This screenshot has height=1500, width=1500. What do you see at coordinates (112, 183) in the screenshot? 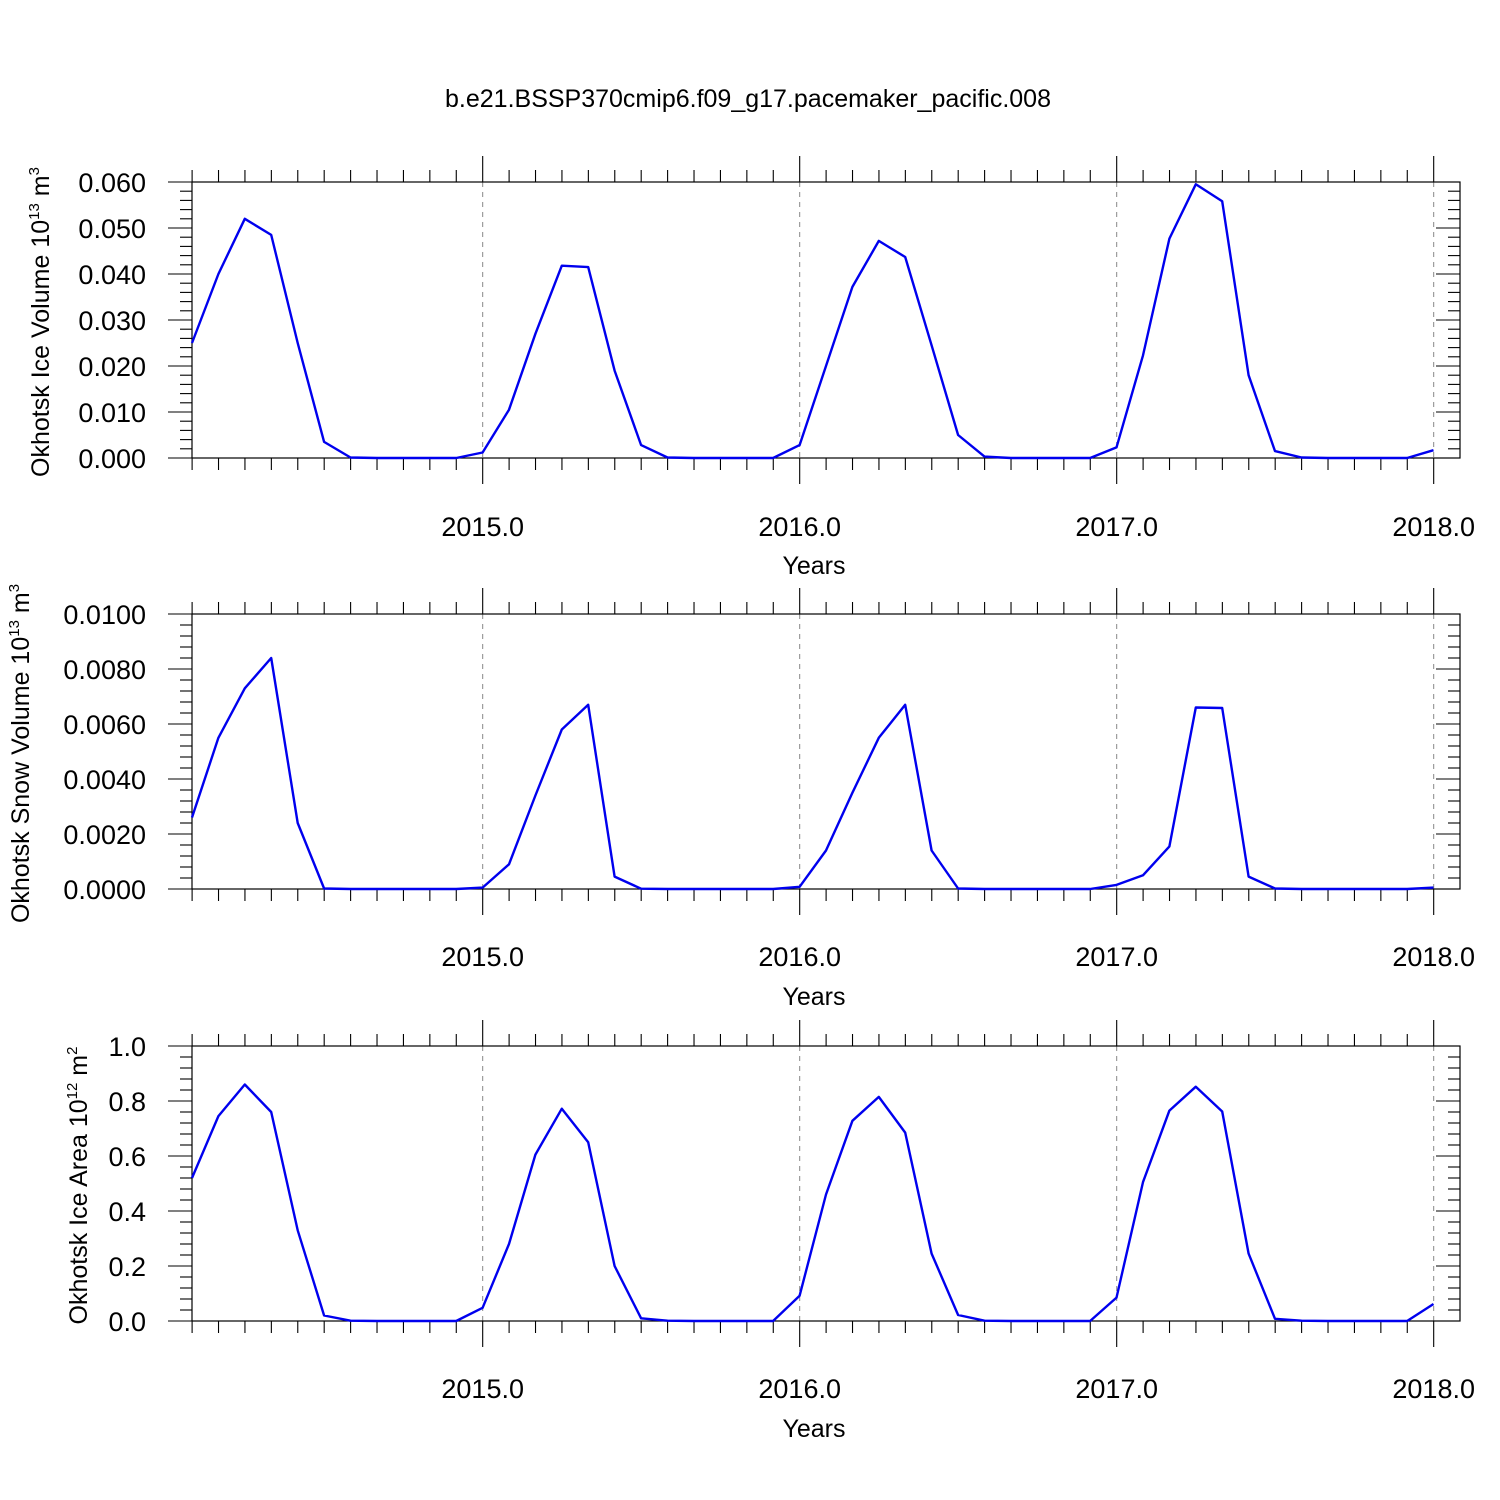
I see `y-tick-label: 0.060` at bounding box center [112, 183].